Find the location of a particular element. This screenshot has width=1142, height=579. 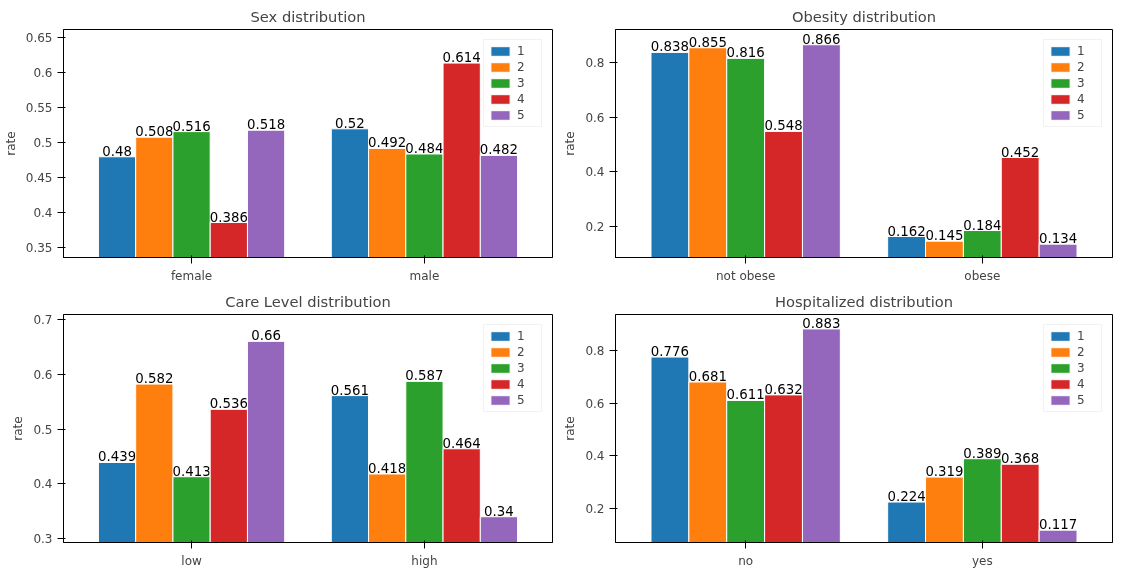

data-label: 0.66 is located at coordinates (266, 336).